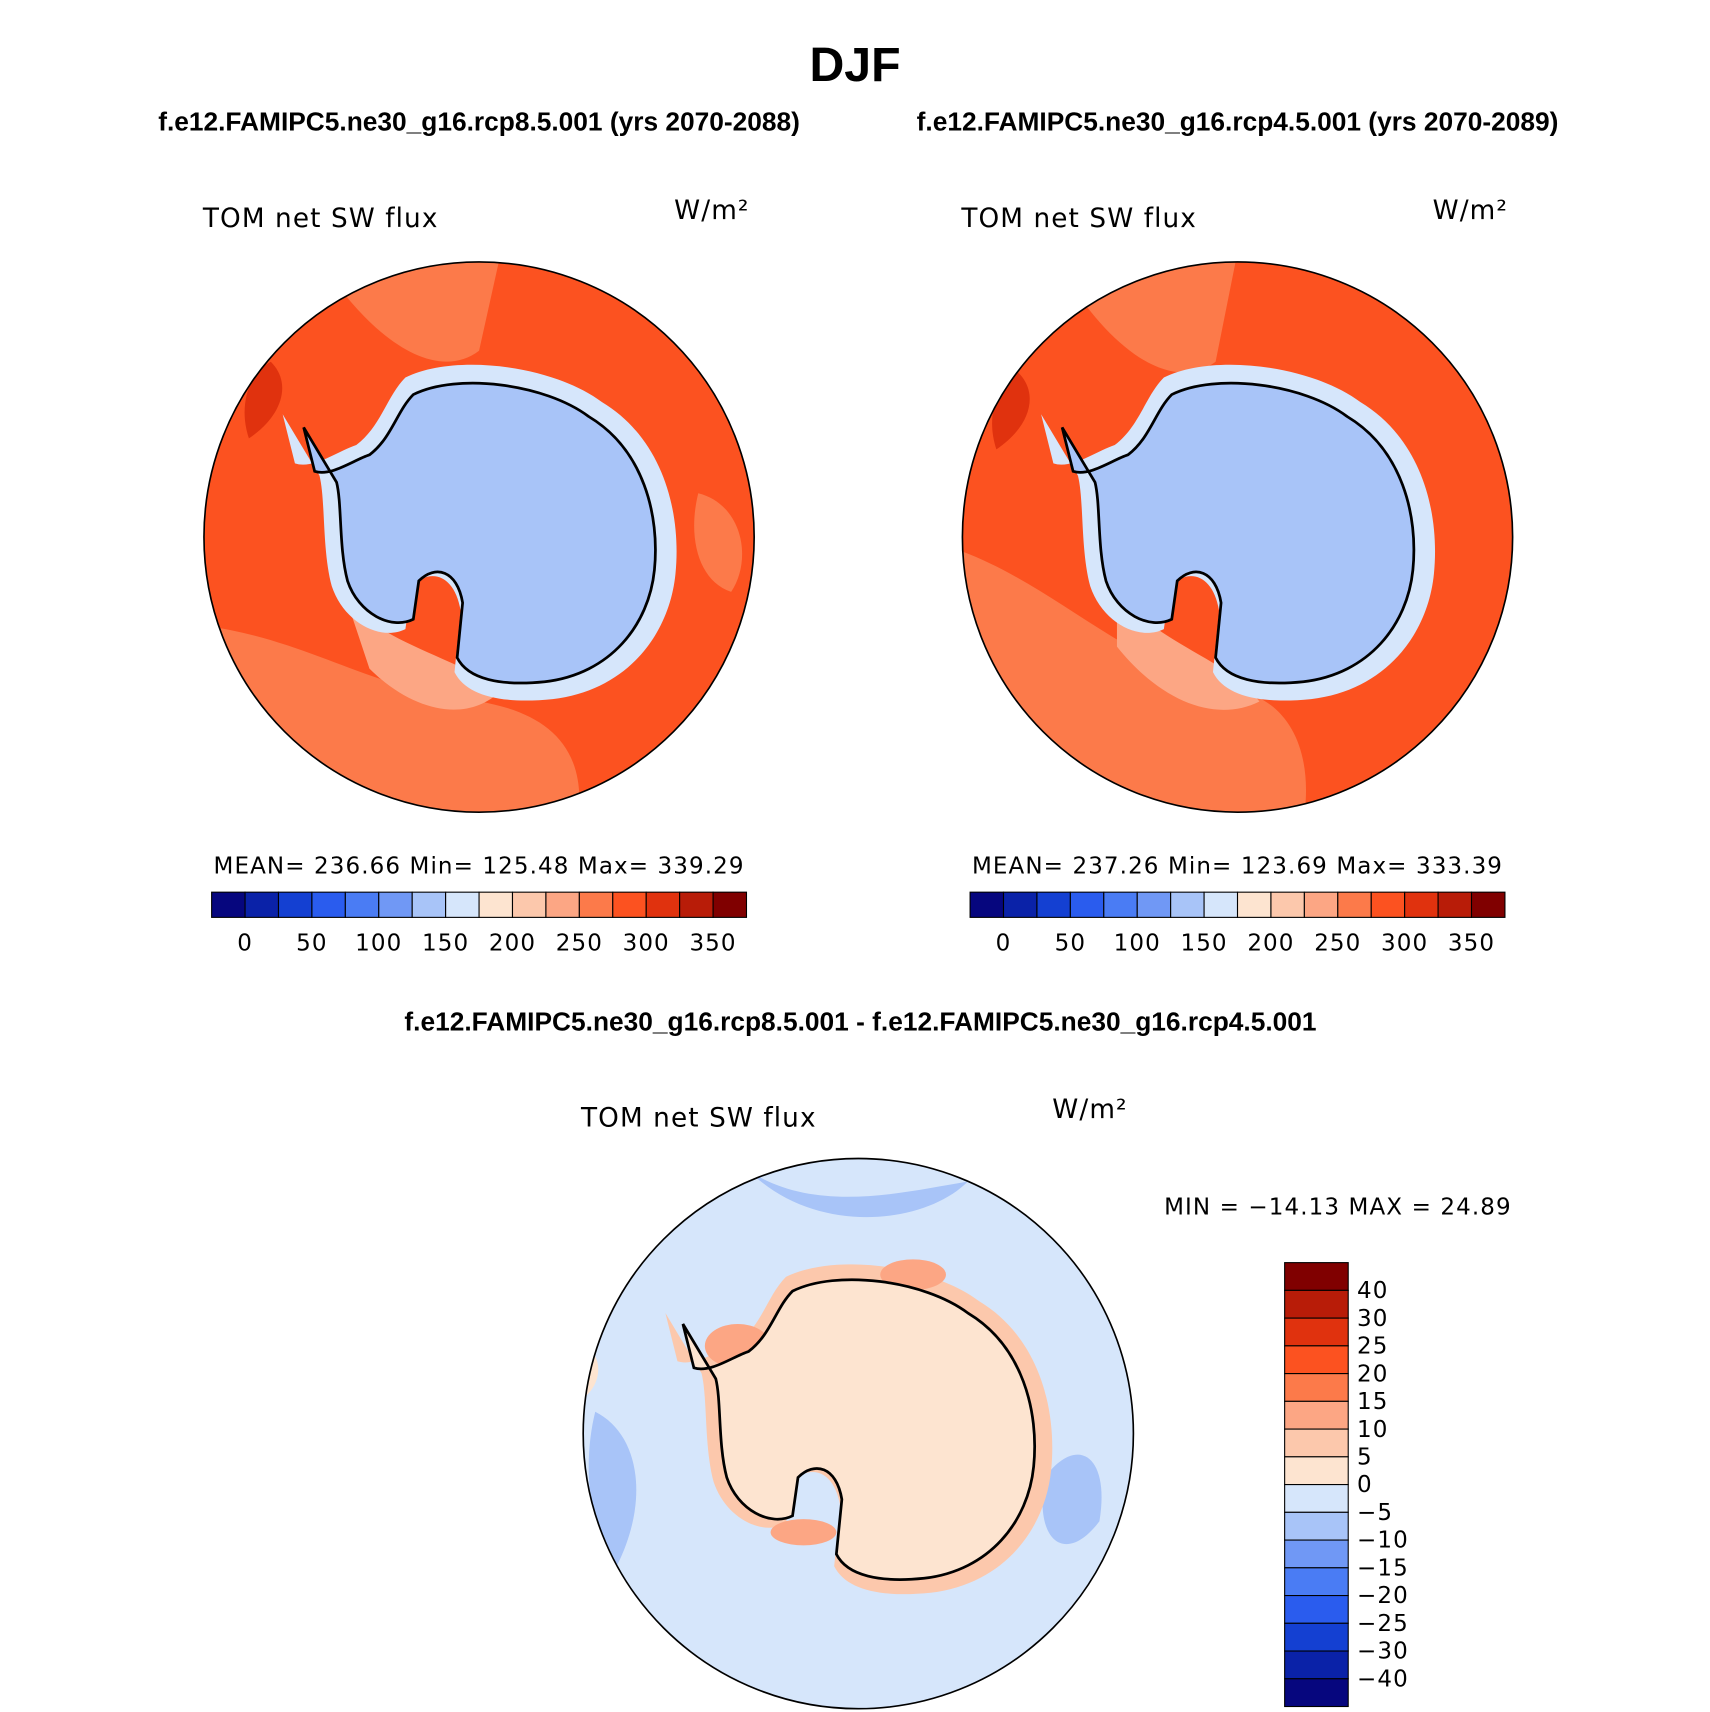 The height and width of the screenshot is (1712, 1710). Describe the element at coordinates (1372, 1374) in the screenshot. I see `colorbar-label: 20` at that location.